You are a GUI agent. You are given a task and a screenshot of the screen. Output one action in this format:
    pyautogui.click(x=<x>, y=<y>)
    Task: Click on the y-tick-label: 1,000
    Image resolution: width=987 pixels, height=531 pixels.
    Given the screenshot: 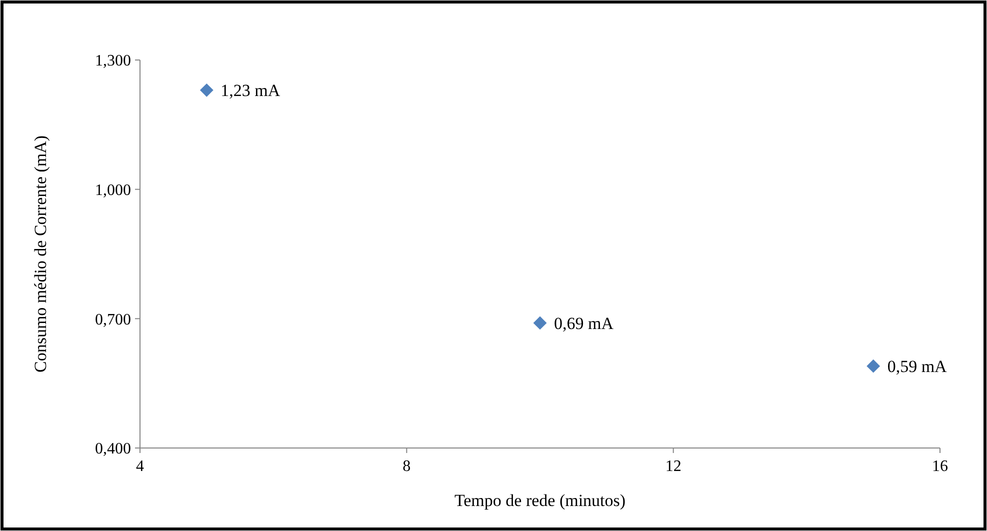 What is the action you would take?
    pyautogui.click(x=113, y=190)
    